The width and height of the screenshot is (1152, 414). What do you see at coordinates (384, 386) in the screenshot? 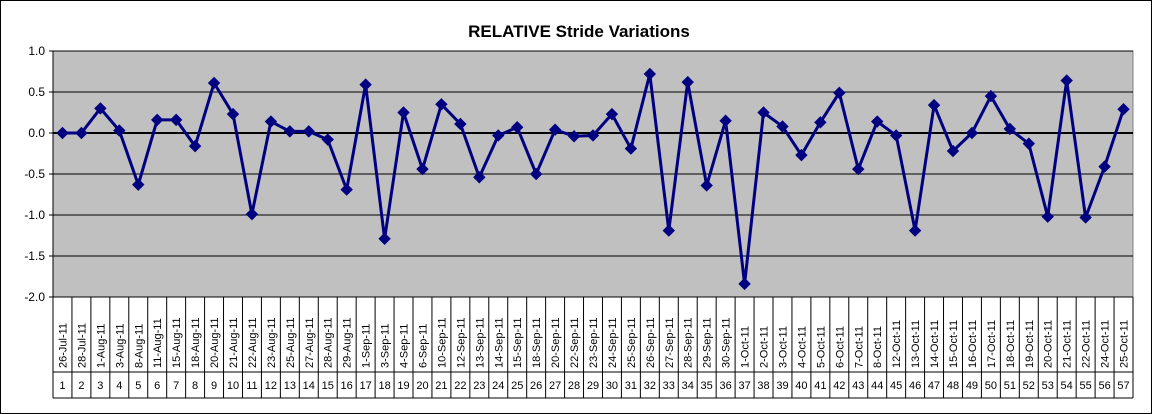
I see `x-index-label: 18` at bounding box center [384, 386].